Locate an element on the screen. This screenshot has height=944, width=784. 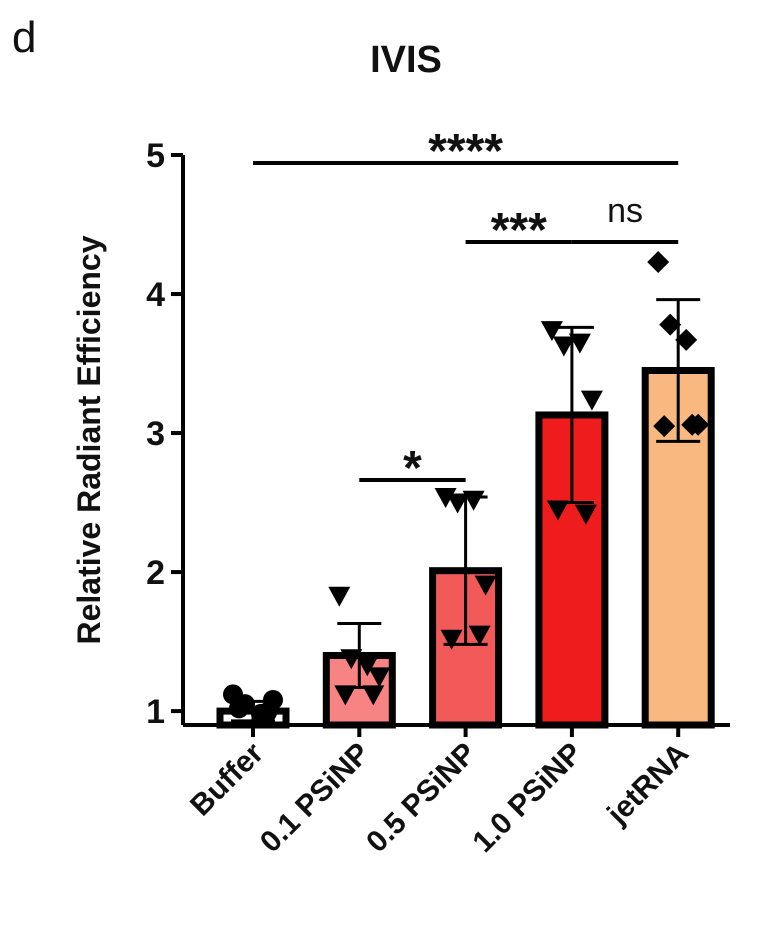
y-axis-label: Relative Radiant Efficiency is located at coordinates (89, 439).